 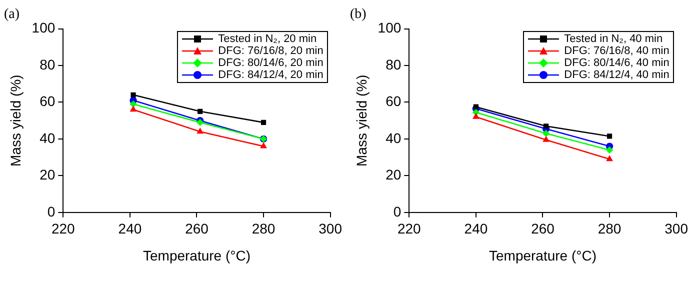 What do you see at coordinates (613, 38) in the screenshot?
I see `legend-label: Tested in N₂, 40 min` at bounding box center [613, 38].